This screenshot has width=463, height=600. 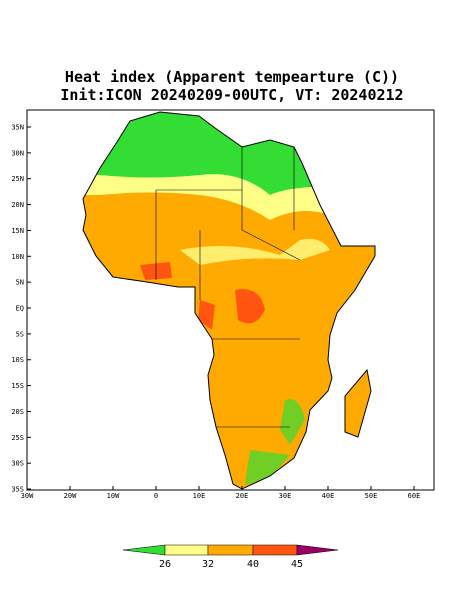 I want to click on colorbar-label: 45, so click(x=297, y=564).